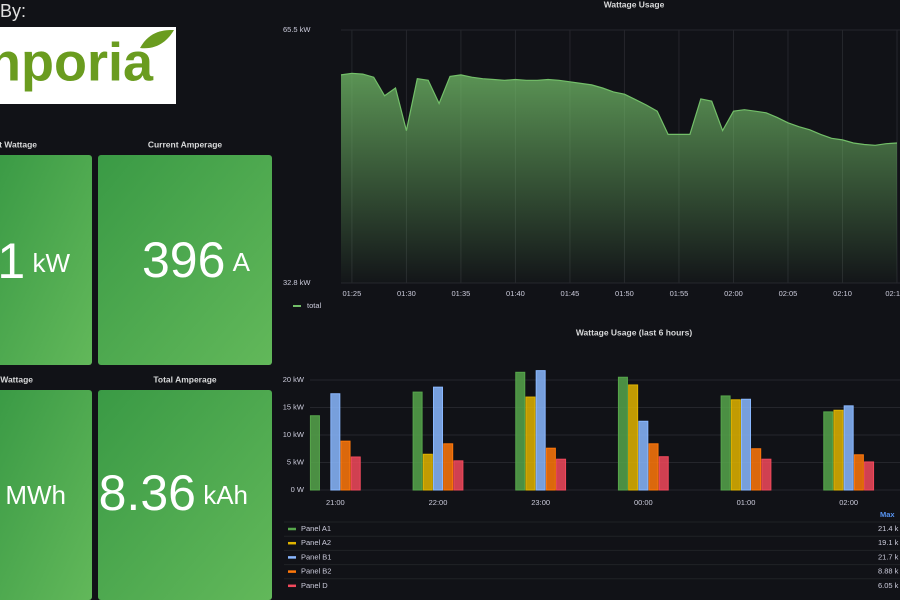 The width and height of the screenshot is (900, 600). Describe the element at coordinates (13, 11) in the screenshot. I see `powered-by: By:` at that location.